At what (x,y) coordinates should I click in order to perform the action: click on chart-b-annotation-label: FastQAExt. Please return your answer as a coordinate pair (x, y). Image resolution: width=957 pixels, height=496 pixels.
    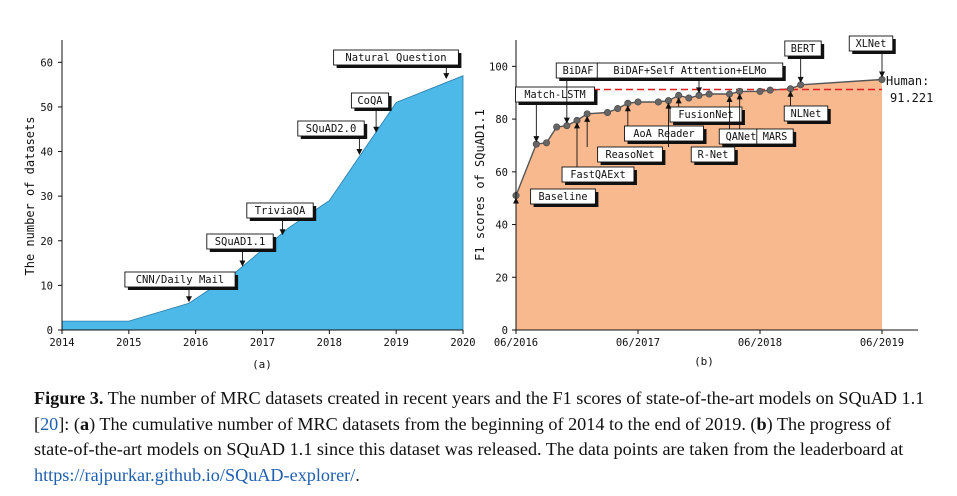
    Looking at the image, I should click on (597, 175).